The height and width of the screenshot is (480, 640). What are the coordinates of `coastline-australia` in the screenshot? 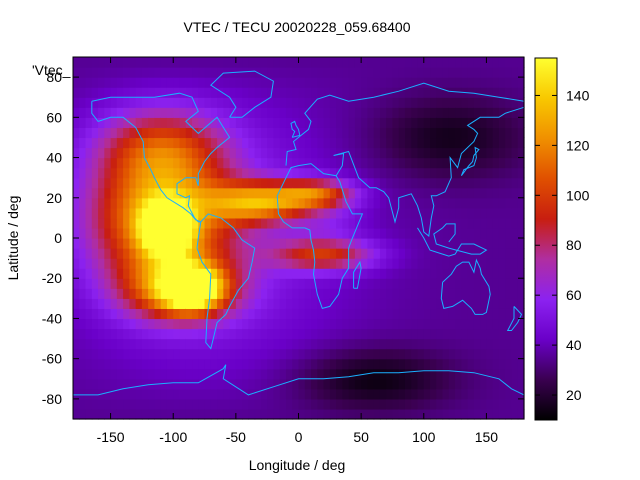 It's located at (465, 286).